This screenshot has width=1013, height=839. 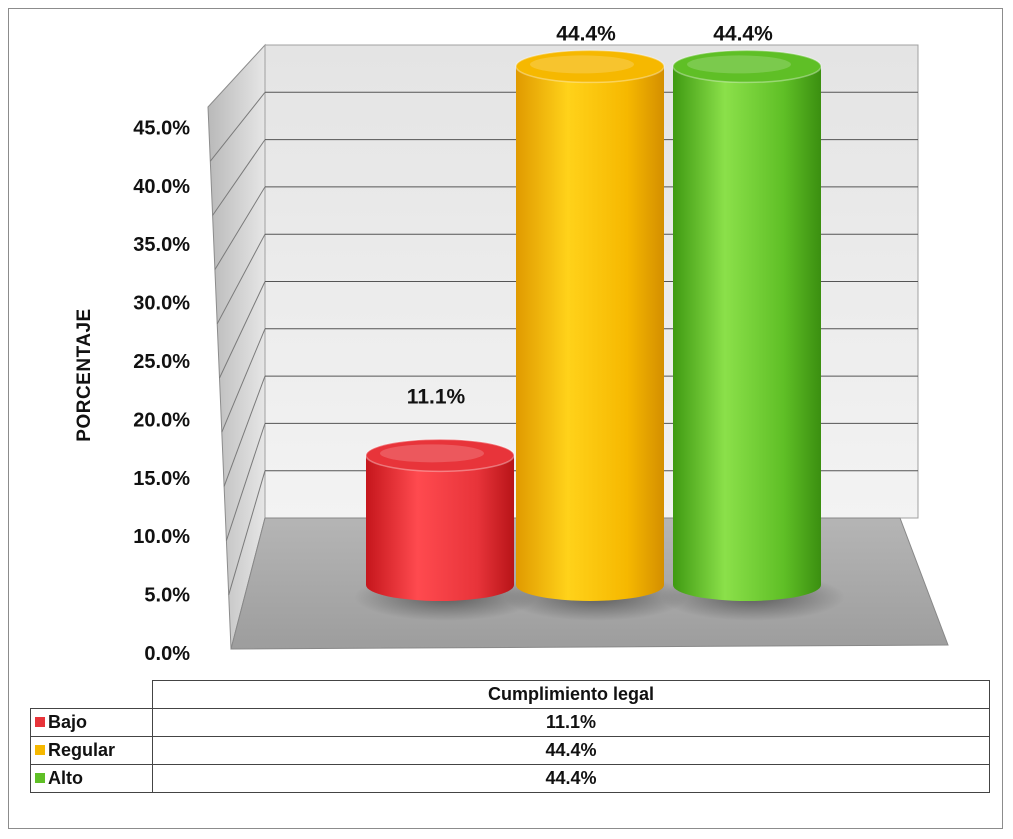 I want to click on table-category-regular: Regular, so click(x=91, y=750).